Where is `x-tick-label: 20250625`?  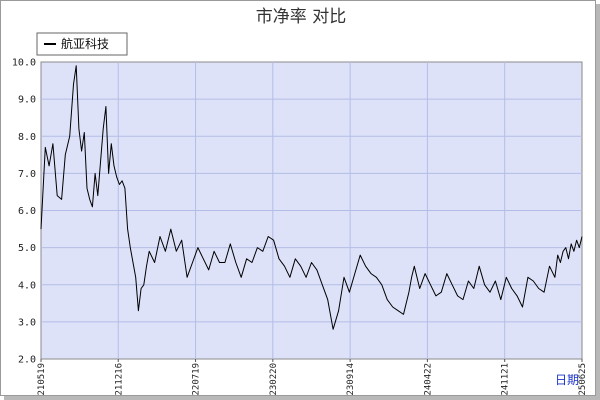
x-tick-label: 20250625 is located at coordinates (583, 379).